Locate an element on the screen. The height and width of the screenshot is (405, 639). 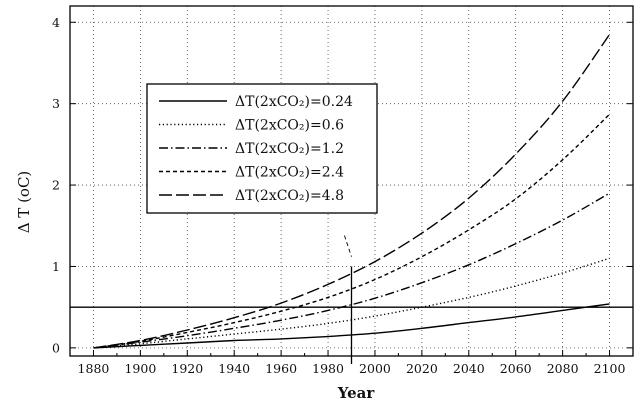
x-tick-label: 2000 is located at coordinates (375, 368).